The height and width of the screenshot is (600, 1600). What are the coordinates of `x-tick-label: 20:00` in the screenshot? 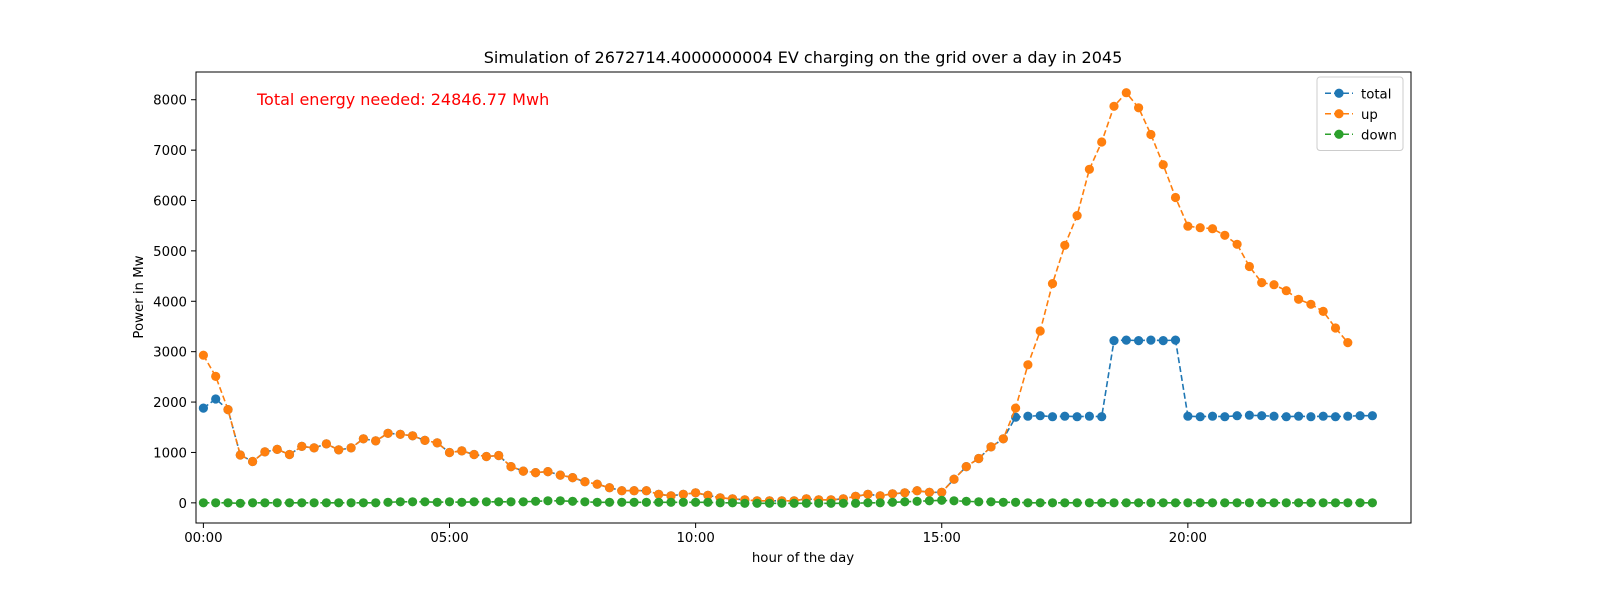 It's located at (1188, 538).